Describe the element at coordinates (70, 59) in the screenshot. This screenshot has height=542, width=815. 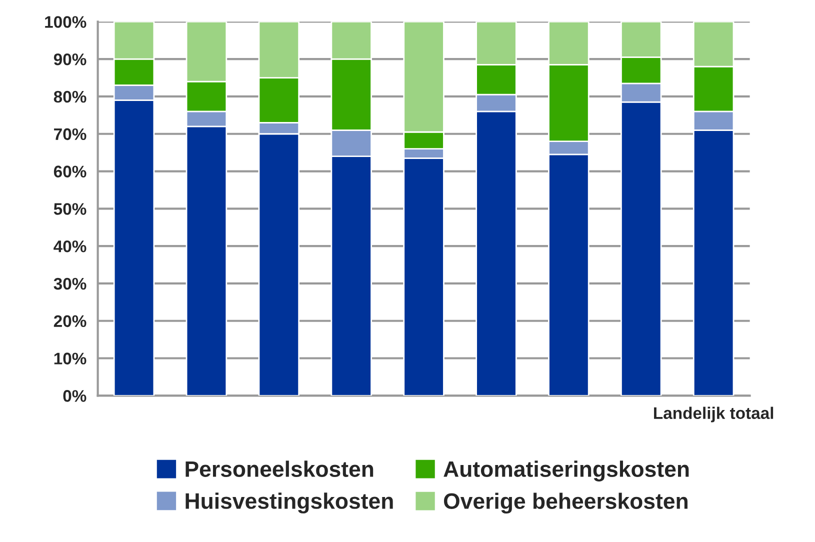
I see `y-tick-label: 90%` at that location.